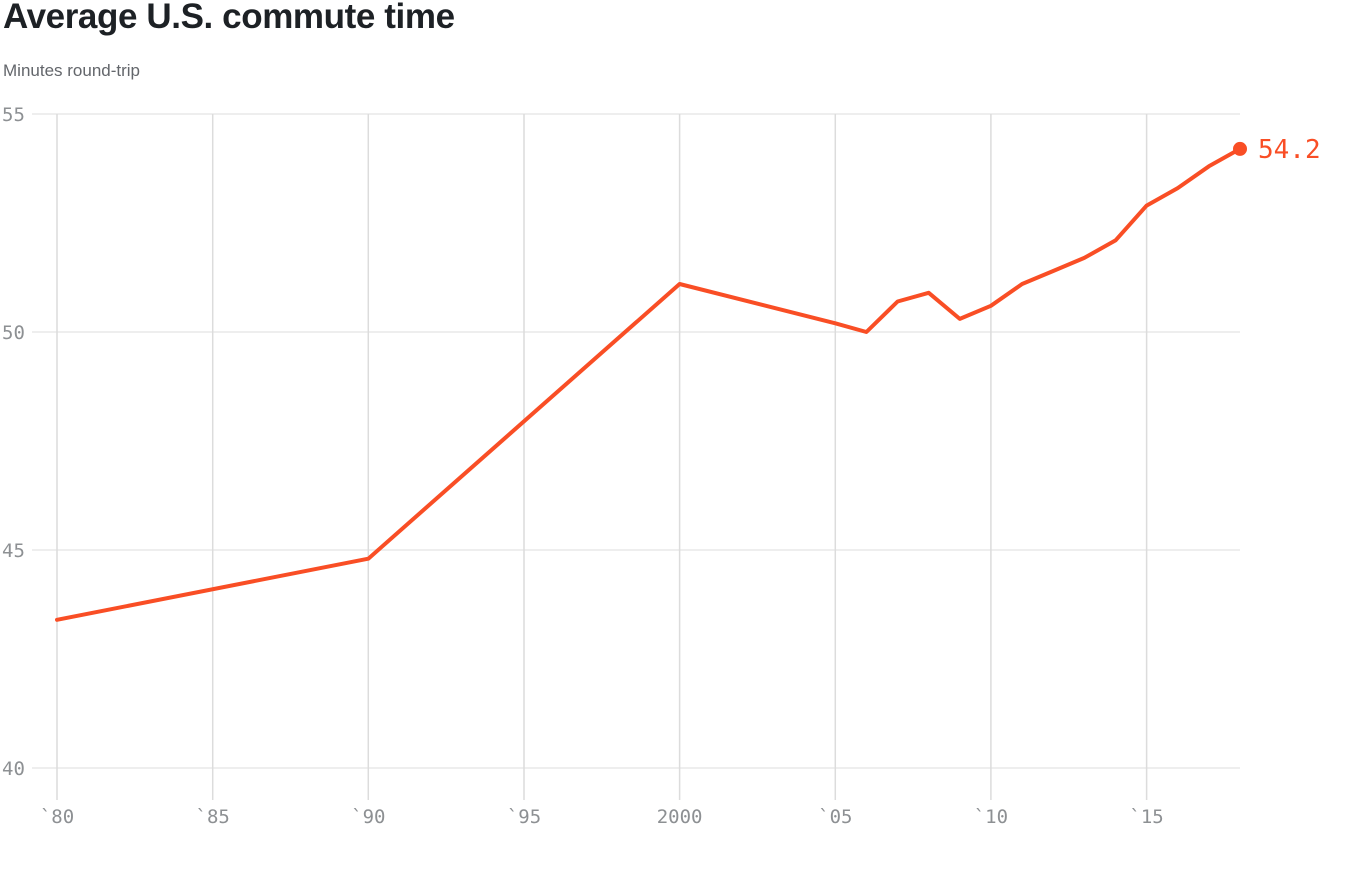 The image size is (1366, 876). Describe the element at coordinates (72, 70) in the screenshot. I see `chart-subtitle: Minutes round-trip` at that location.